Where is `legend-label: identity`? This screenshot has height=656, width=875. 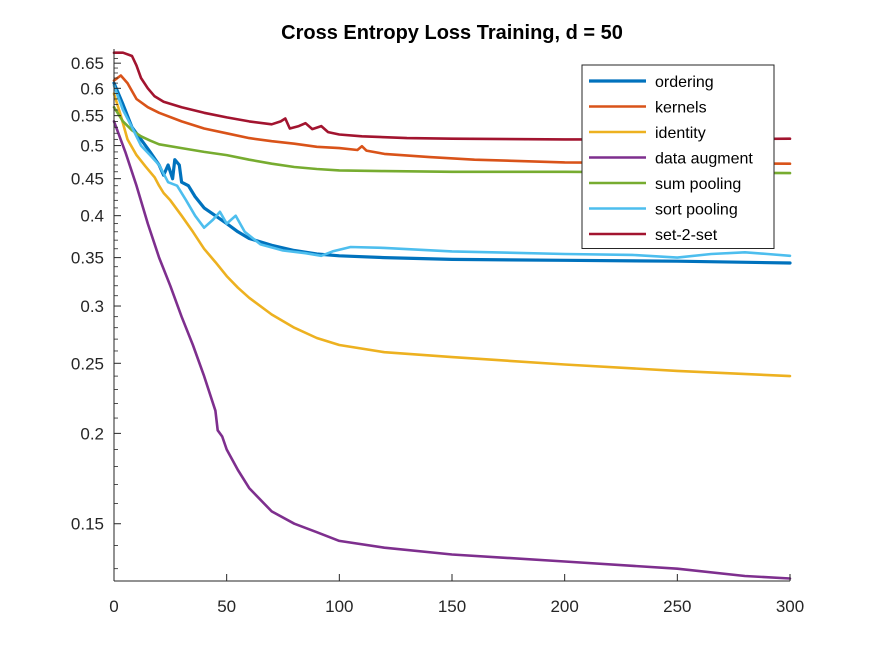 legend-label: identity is located at coordinates (680, 133).